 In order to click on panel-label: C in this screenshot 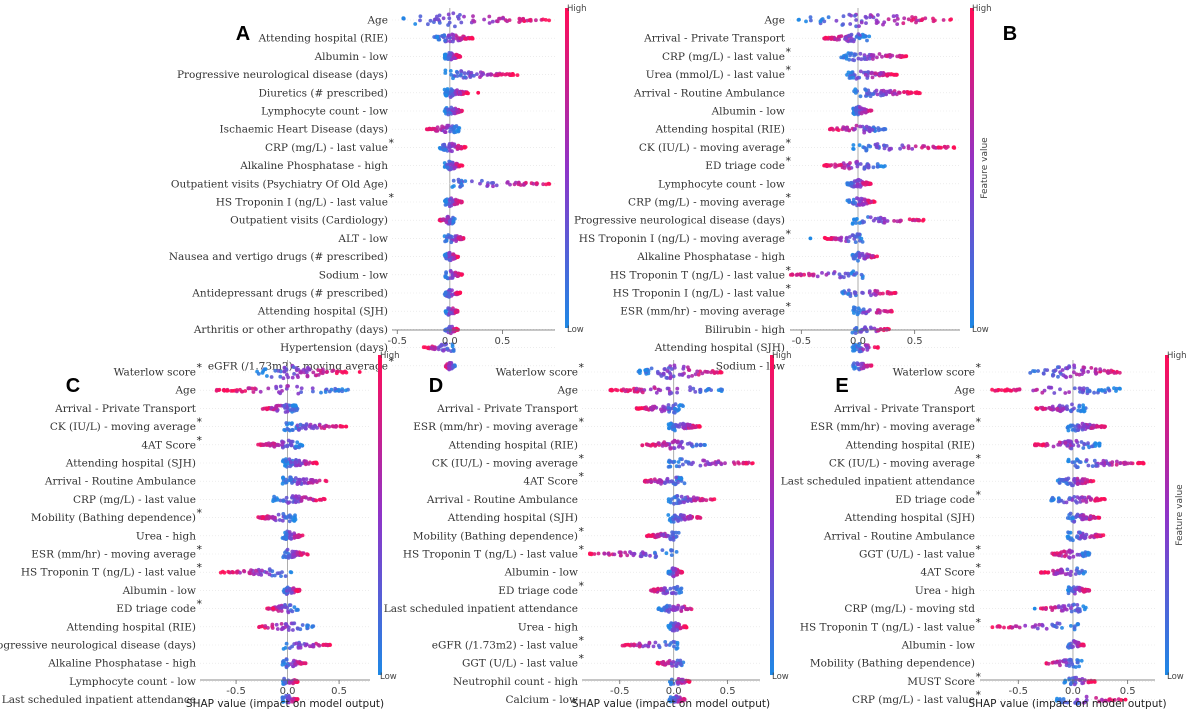, I will do `click(73, 386)`.